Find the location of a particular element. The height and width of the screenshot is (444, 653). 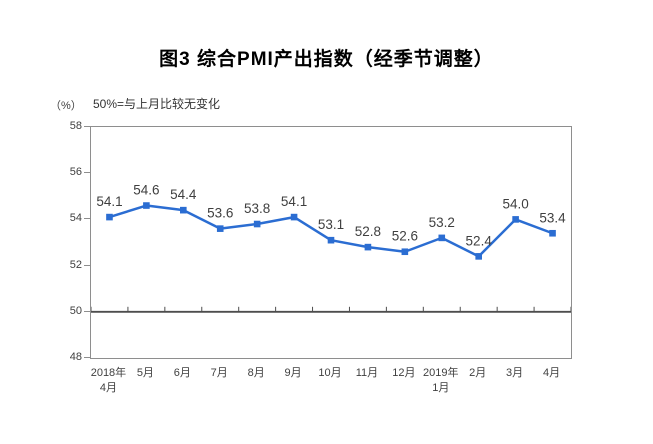

x-axis-tick-label: 2月 is located at coordinates (478, 373).